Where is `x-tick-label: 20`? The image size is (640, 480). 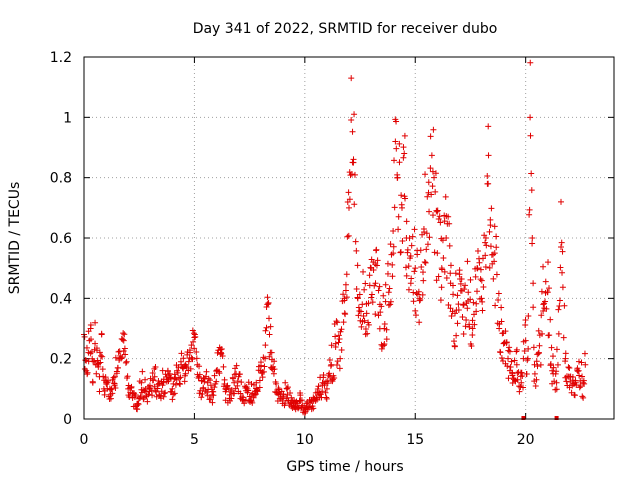
x-tick-label: 20 is located at coordinates (526, 440).